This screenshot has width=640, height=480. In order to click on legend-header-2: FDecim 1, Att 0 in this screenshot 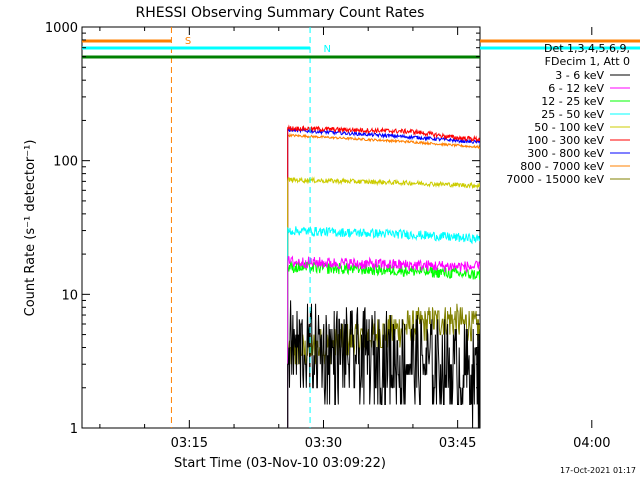, I will do `click(587, 61)`.